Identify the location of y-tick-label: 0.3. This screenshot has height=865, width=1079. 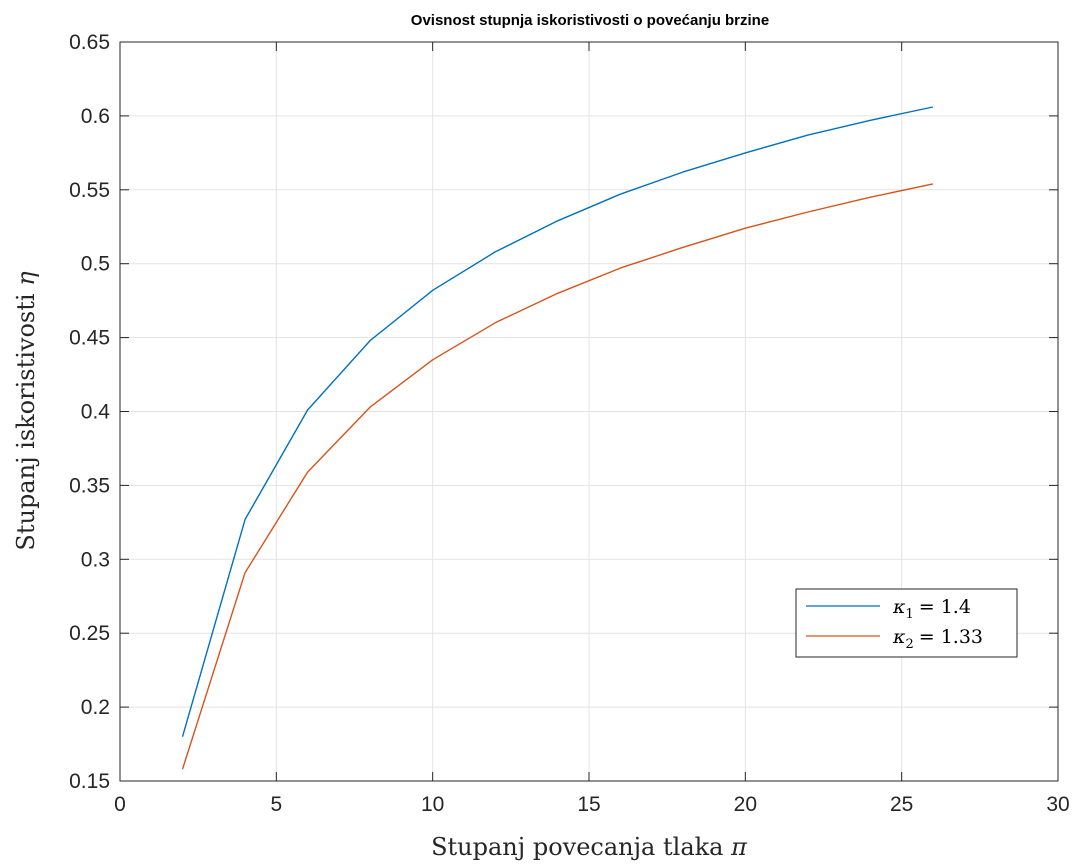
(95, 559).